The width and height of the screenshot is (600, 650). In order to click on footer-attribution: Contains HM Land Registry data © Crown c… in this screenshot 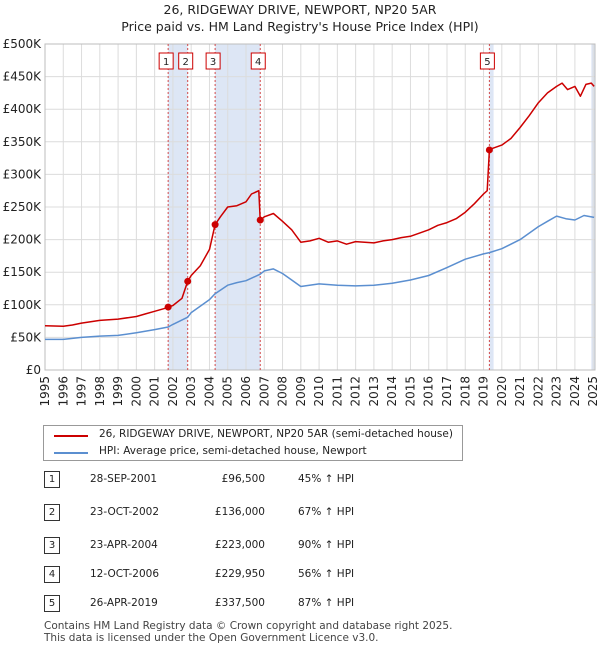, I will do `click(248, 632)`.